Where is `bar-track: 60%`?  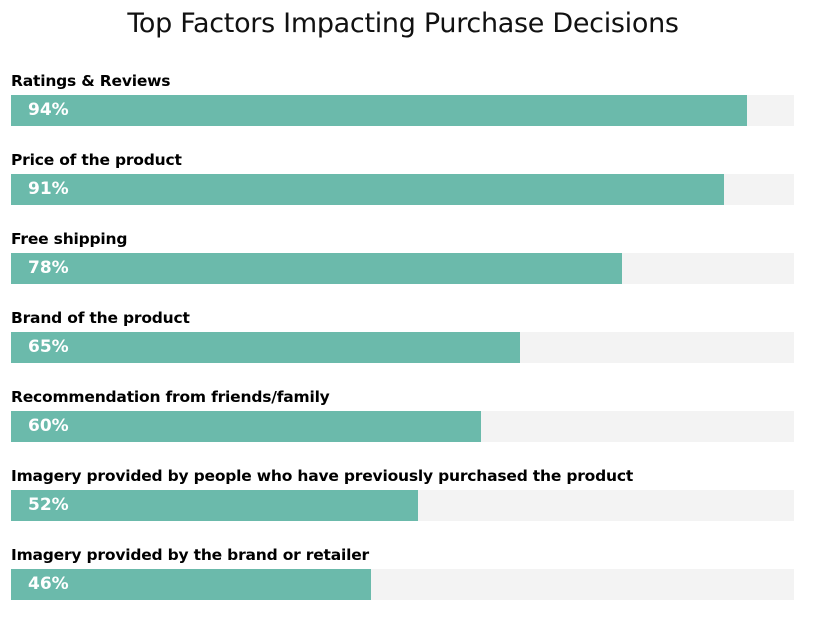
bar-track: 60% is located at coordinates (402, 426).